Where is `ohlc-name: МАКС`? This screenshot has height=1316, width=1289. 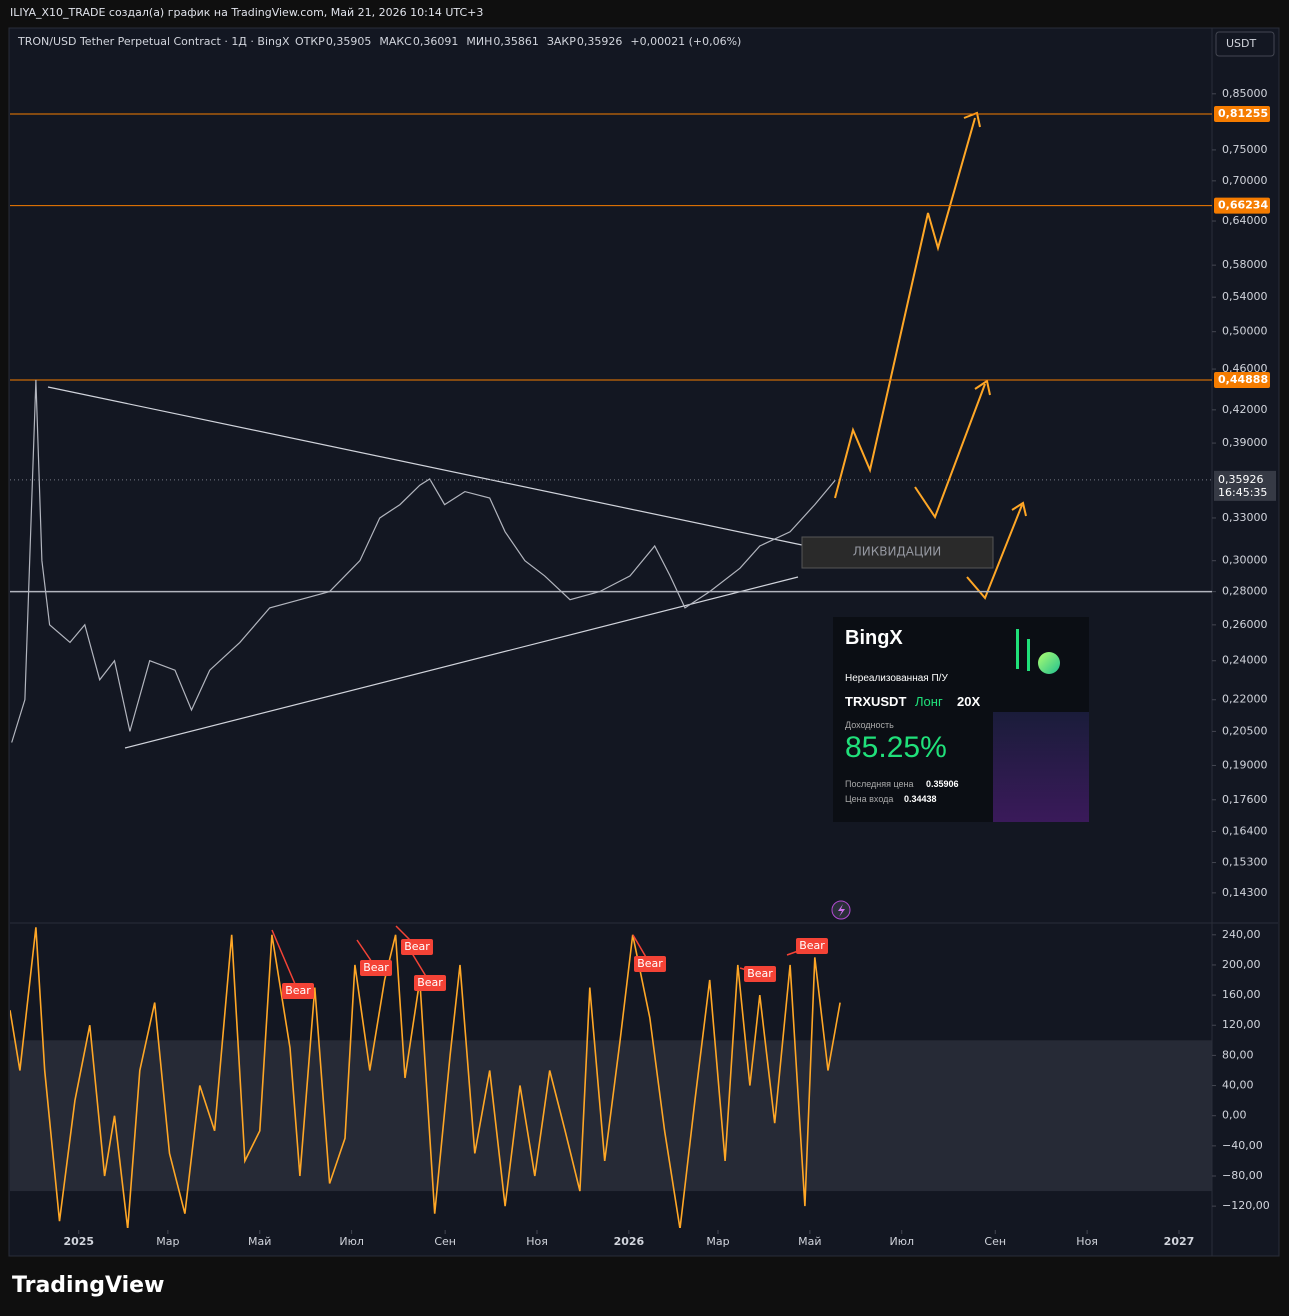
ohlc-name: МАКС is located at coordinates (395, 41).